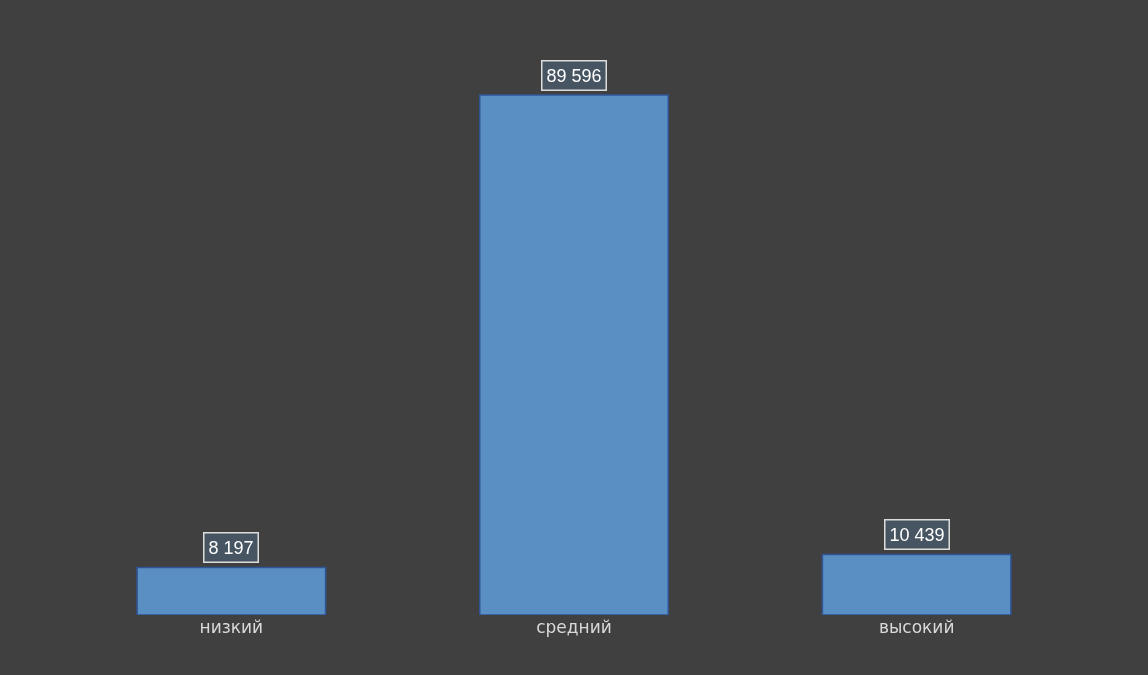 Image resolution: width=1148 pixels, height=675 pixels. What do you see at coordinates (916, 627) in the screenshot?
I see `x-tick-label: высокий` at bounding box center [916, 627].